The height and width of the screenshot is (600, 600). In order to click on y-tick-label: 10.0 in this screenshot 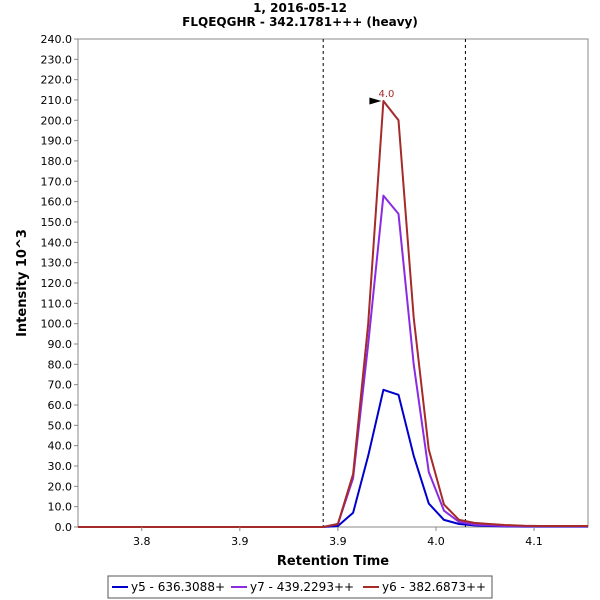, I will do `click(60, 507)`.